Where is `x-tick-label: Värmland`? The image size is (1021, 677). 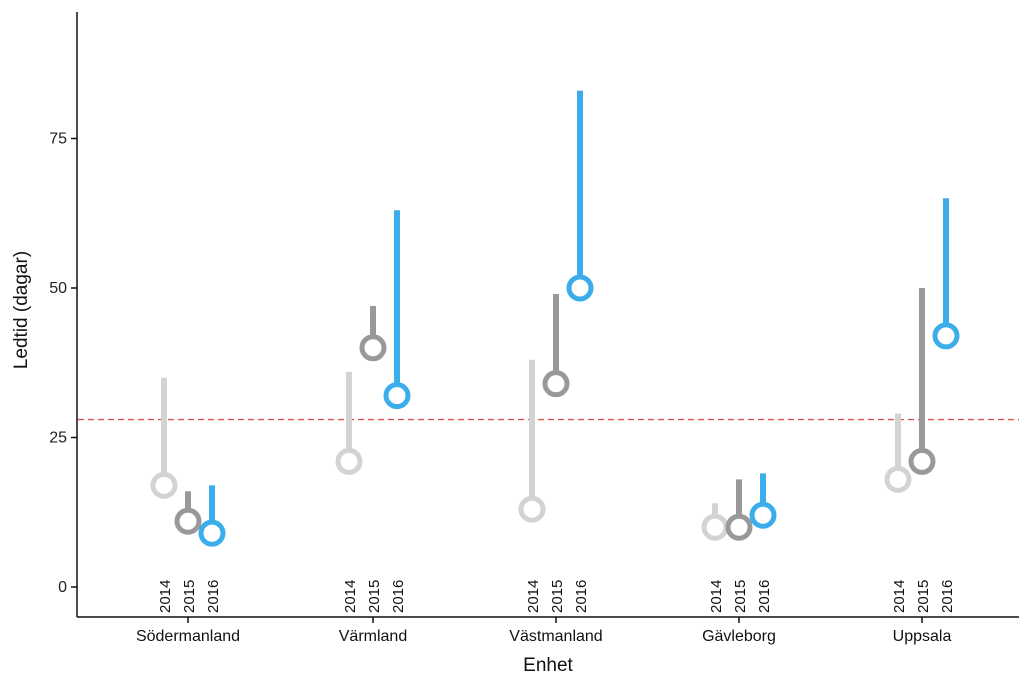
x-tick-label: Värmland is located at coordinates (373, 636).